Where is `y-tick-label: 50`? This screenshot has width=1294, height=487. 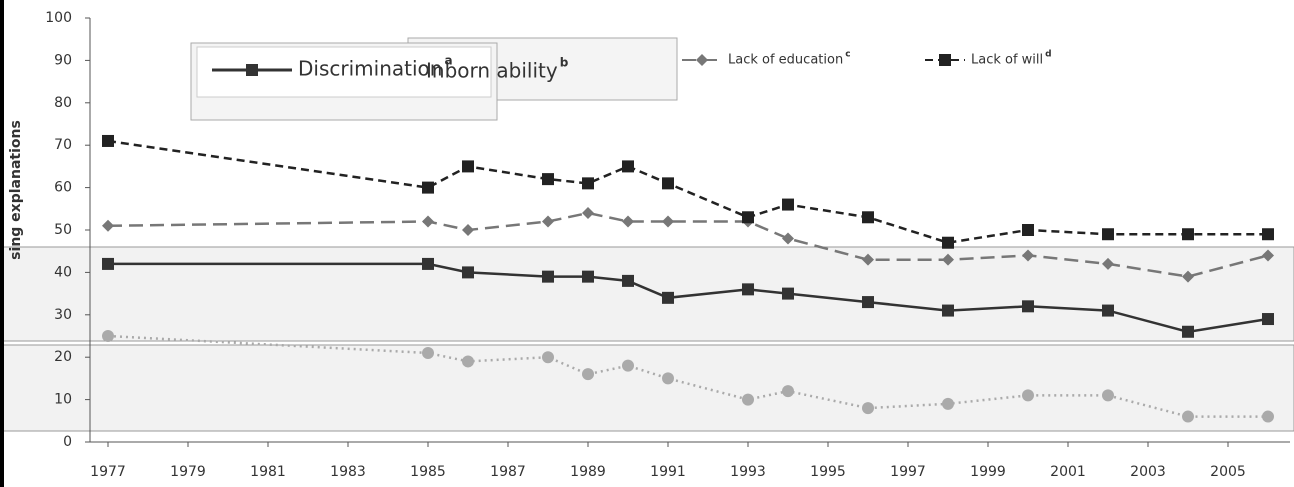 y-tick-label: 50 is located at coordinates (63, 230).